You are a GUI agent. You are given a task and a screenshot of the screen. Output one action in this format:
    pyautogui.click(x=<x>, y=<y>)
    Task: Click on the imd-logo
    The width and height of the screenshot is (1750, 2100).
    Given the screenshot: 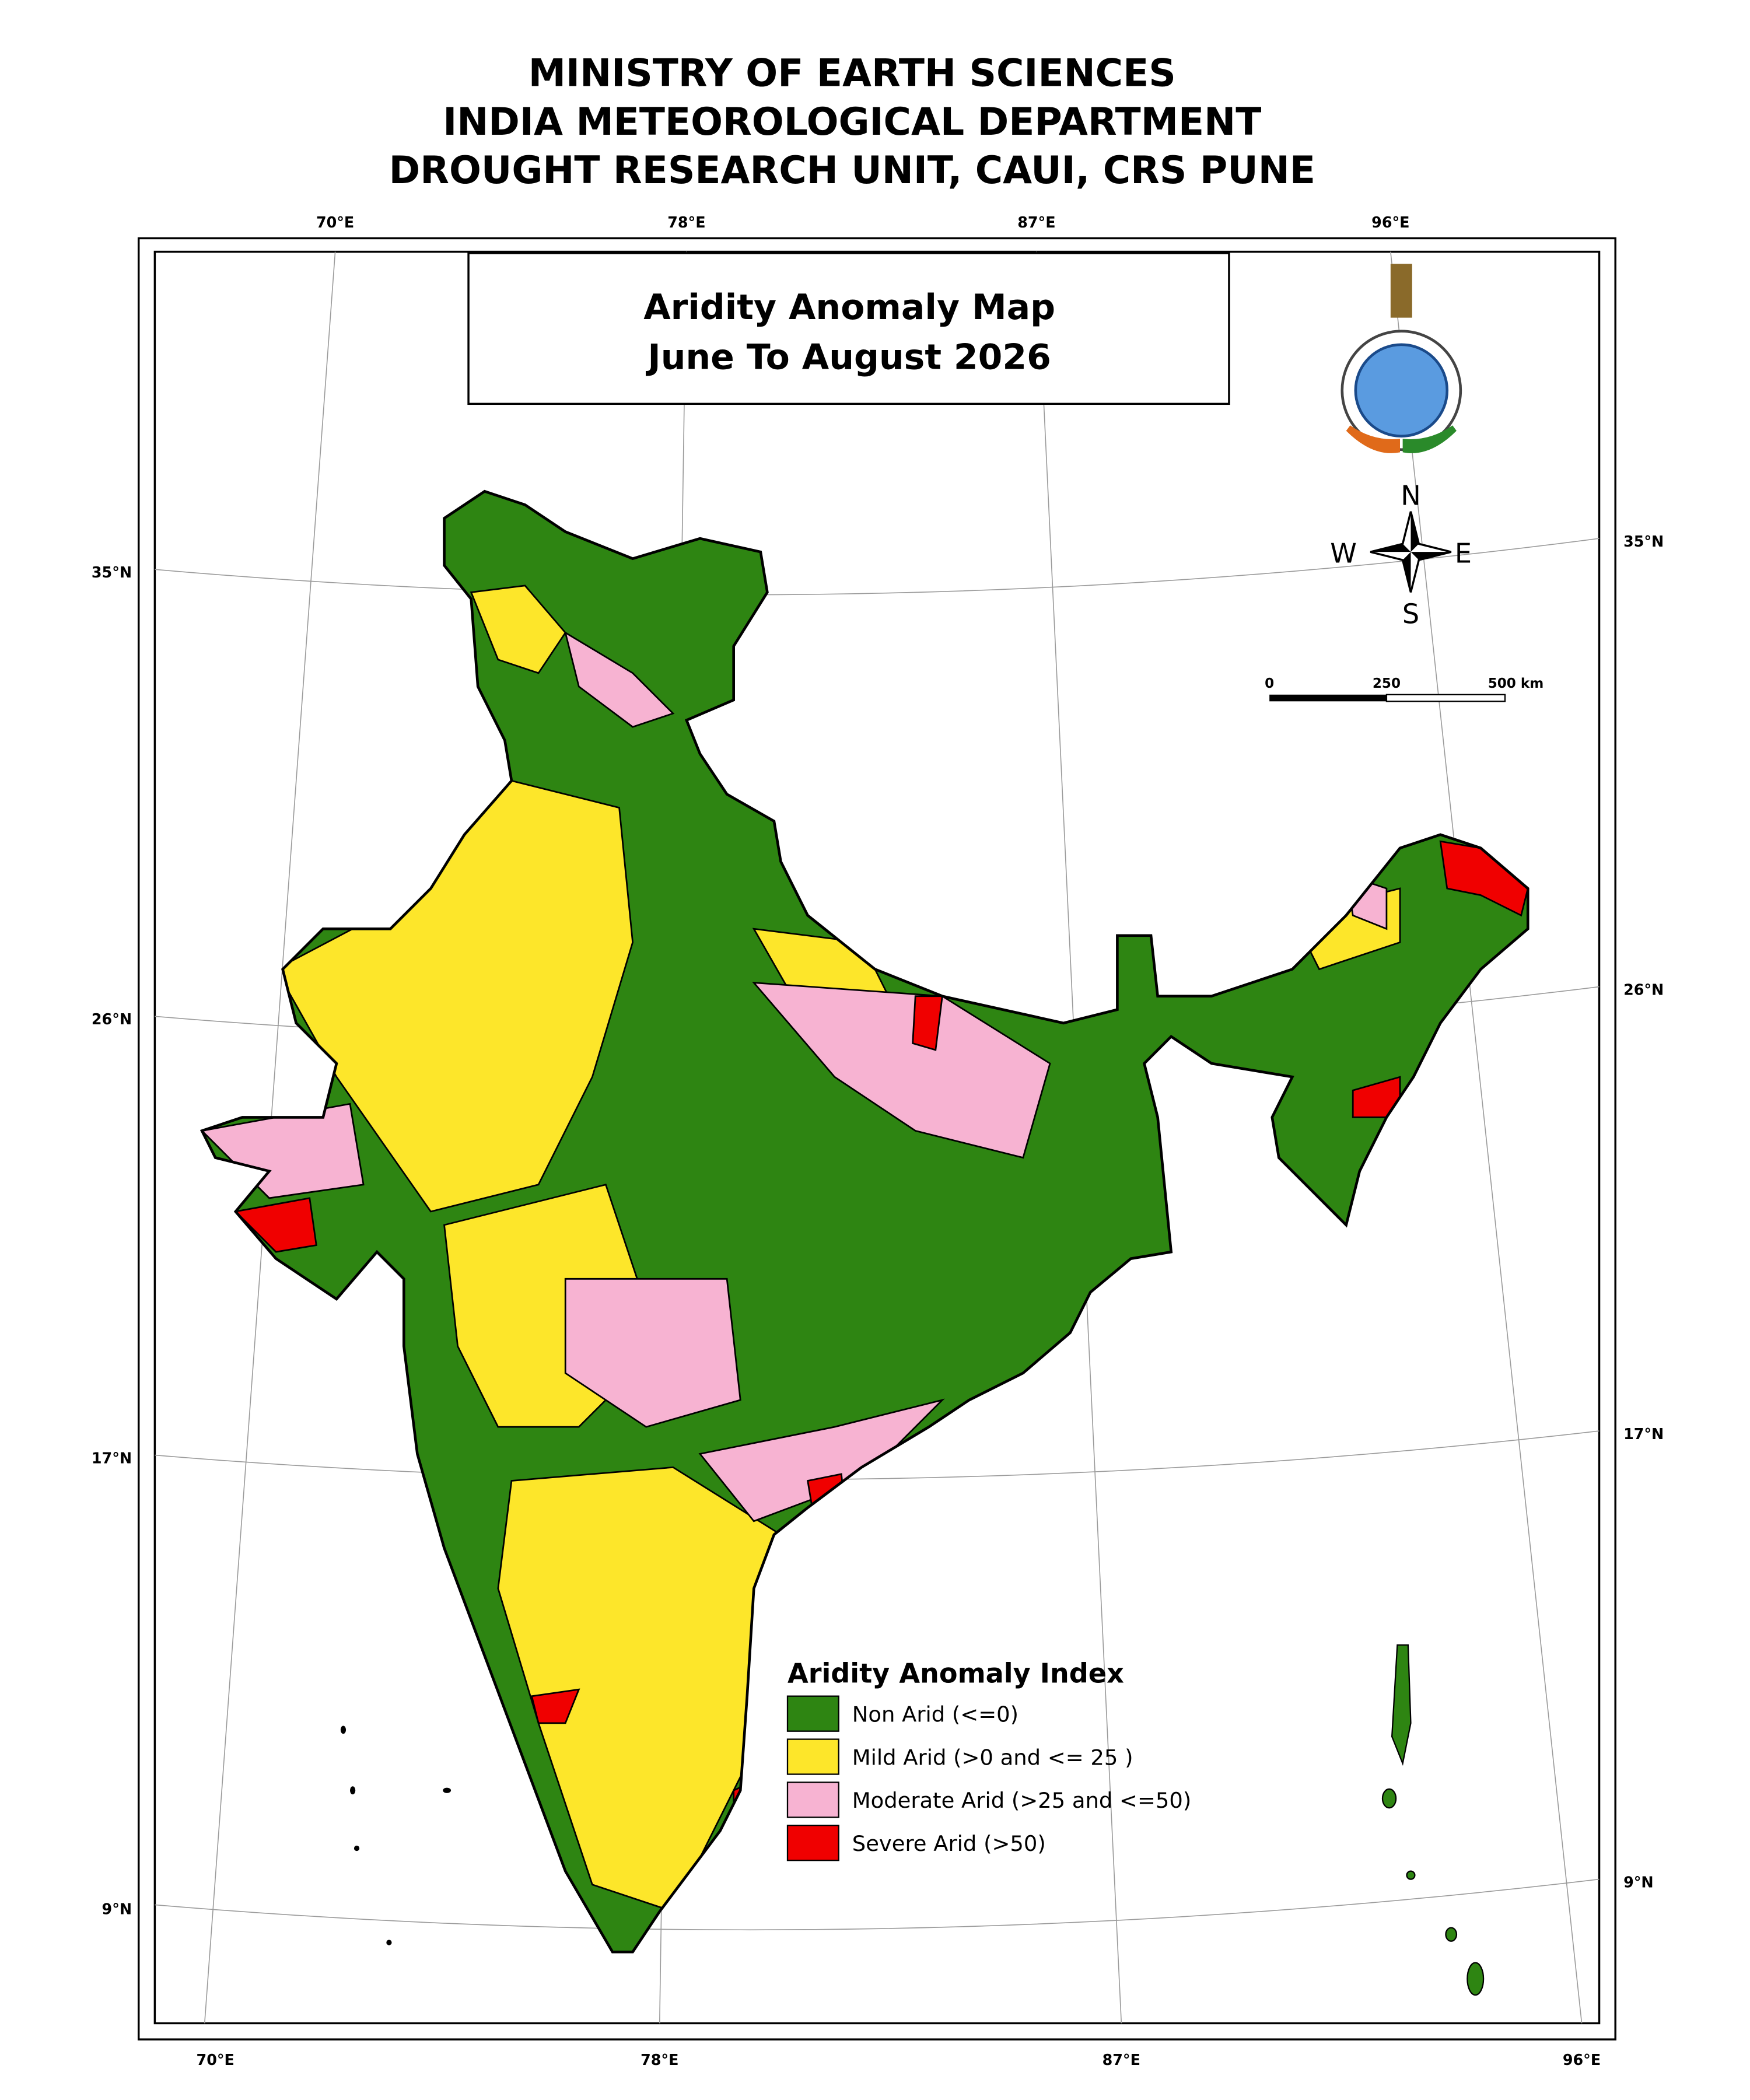 What is the action you would take?
    pyautogui.click(x=1401, y=358)
    